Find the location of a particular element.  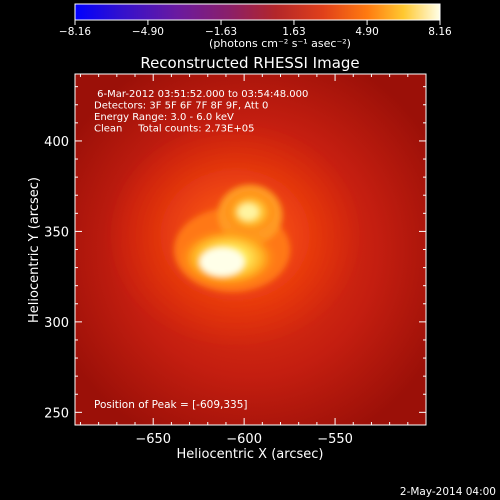

y-tick-label: 400 is located at coordinates (56, 142).